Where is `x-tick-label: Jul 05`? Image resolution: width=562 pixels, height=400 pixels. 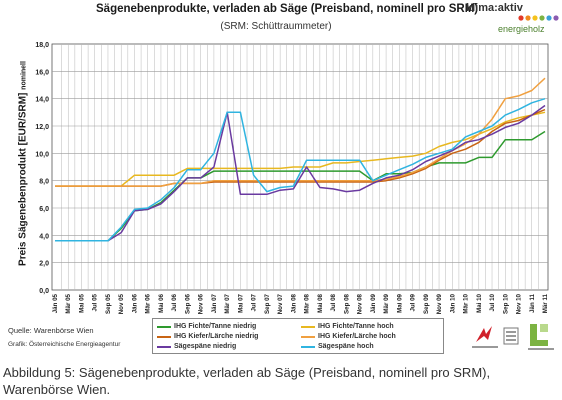 x-tick-label: Jul 05 is located at coordinates (95, 302).